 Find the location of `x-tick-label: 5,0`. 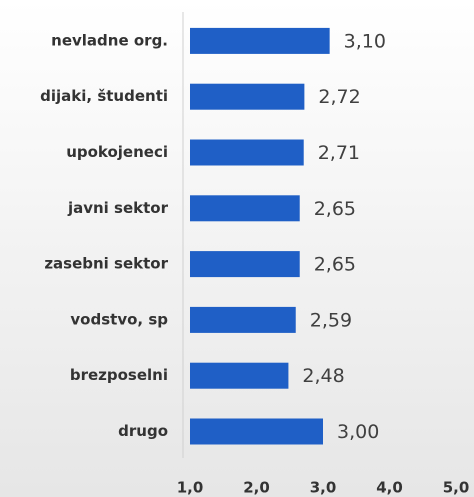

x-tick-label: 5,0 is located at coordinates (456, 488).